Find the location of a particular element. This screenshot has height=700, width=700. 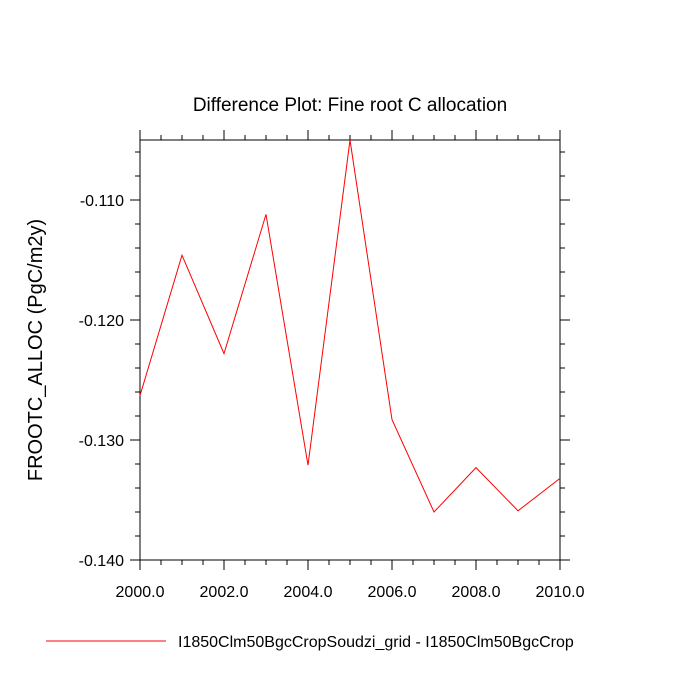

x-tick-label: 2006.0 is located at coordinates (392, 592).